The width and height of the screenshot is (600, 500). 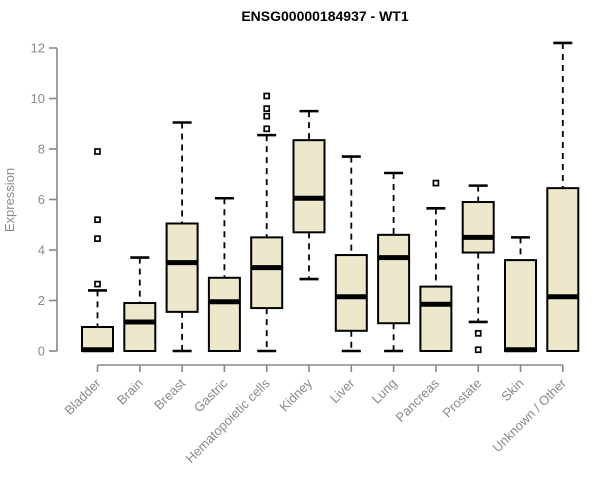 What do you see at coordinates (384, 391) in the screenshot?
I see `x-tick-label: Lung` at bounding box center [384, 391].